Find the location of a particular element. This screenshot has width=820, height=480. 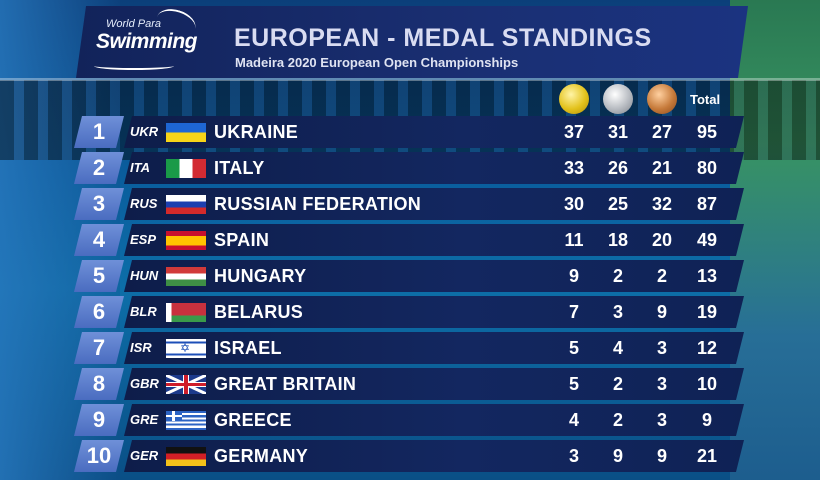

gold-count: 9 is located at coordinates (573, 276).